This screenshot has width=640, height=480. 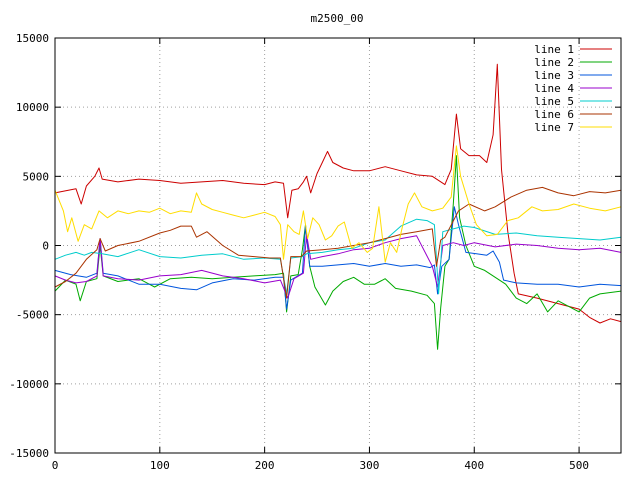 I want to click on x-tick-label: 400, so click(x=474, y=465).